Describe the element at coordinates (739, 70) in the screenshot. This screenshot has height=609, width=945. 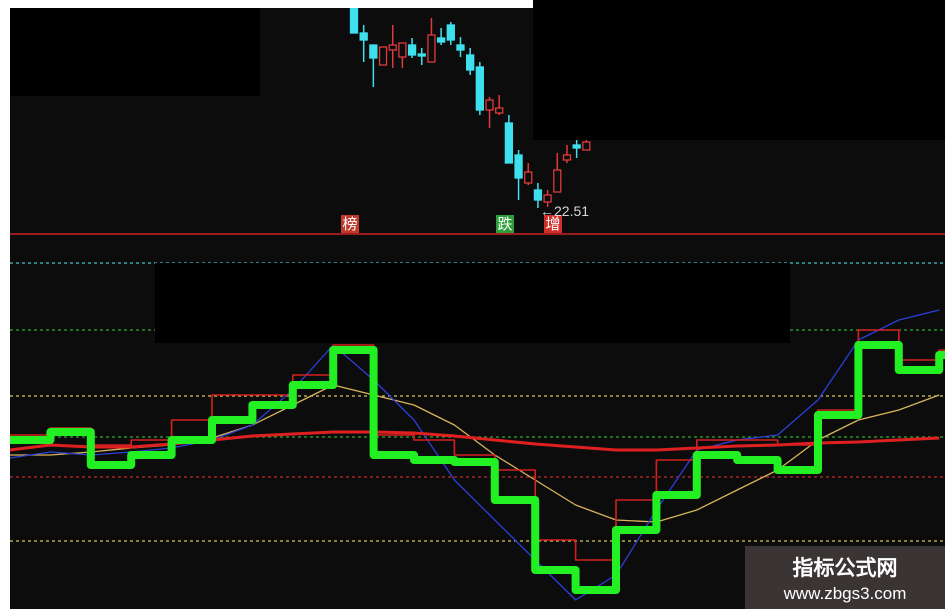
I see `masked-region-top-right` at that location.